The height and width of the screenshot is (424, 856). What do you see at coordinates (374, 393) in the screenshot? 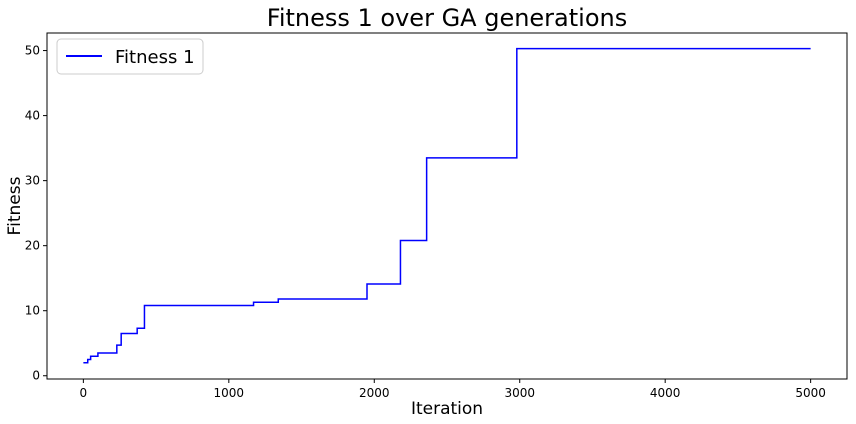
I see `x-tick-label: 2000` at bounding box center [374, 393].